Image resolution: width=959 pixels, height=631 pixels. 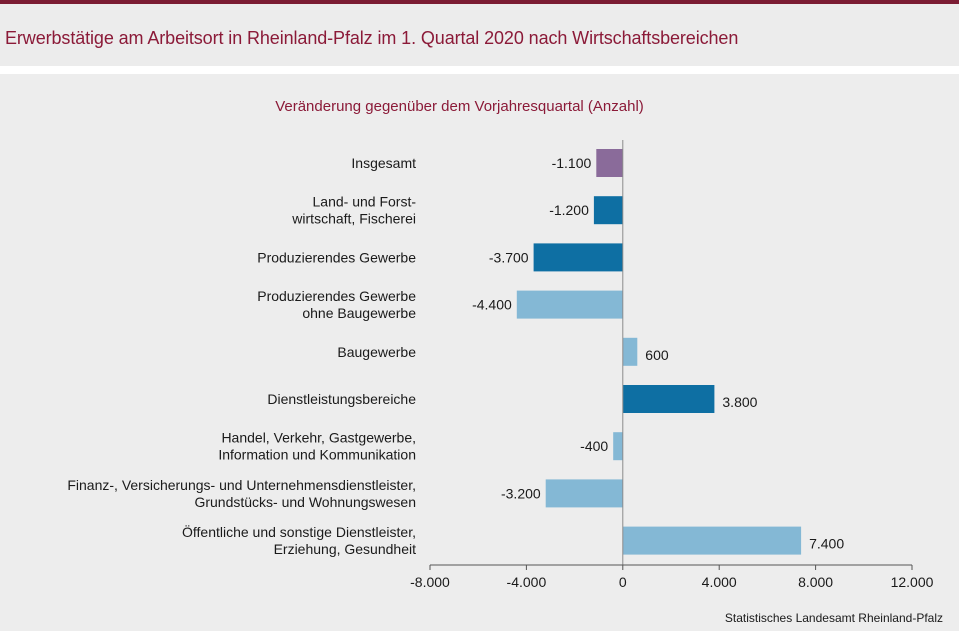 I want to click on data-label: -1.100, so click(x=572, y=163).